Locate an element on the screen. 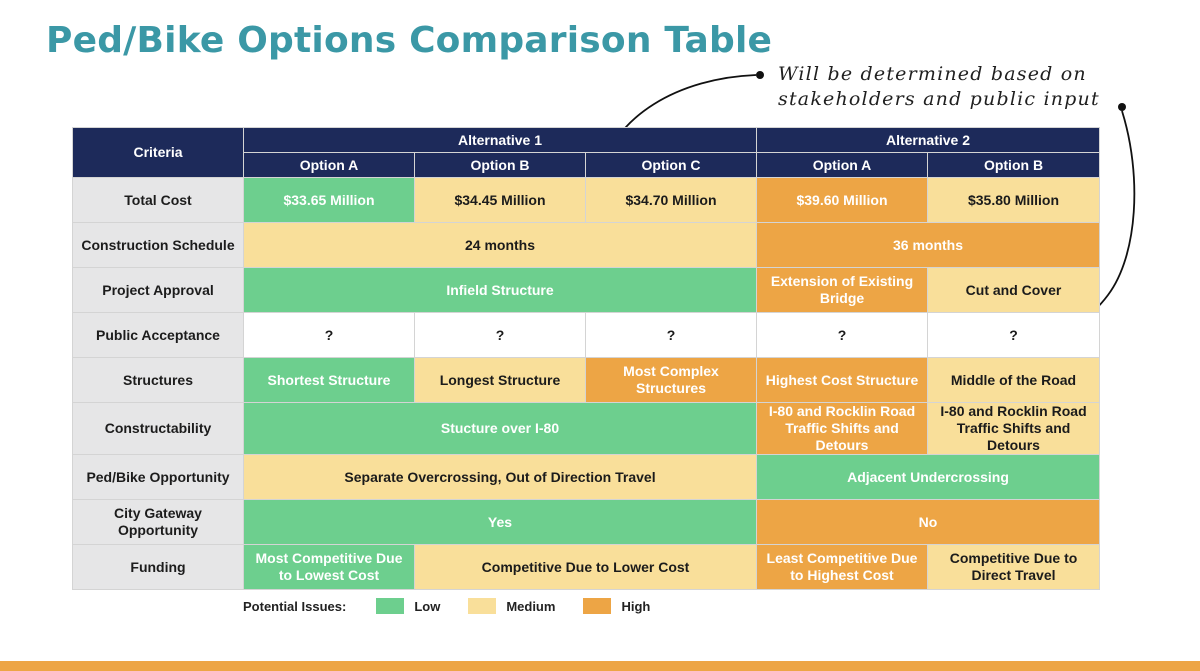 This screenshot has height=671, width=1200. table-cell: Yes is located at coordinates (500, 522).